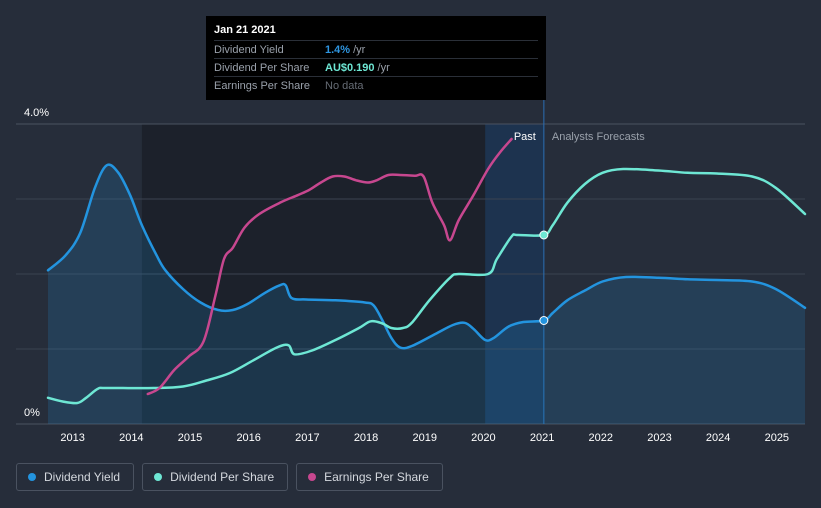 This screenshot has height=508, width=821. I want to click on x-tick-label: 2019, so click(424, 438).